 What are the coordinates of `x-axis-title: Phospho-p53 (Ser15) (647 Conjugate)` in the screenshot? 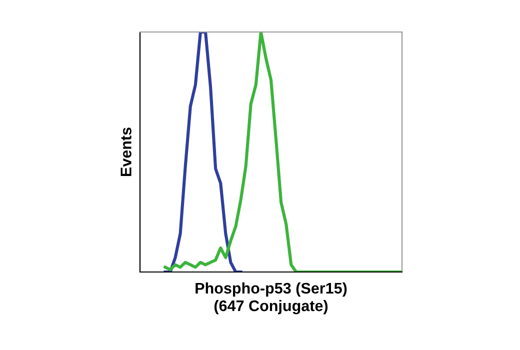 It's located at (271, 298).